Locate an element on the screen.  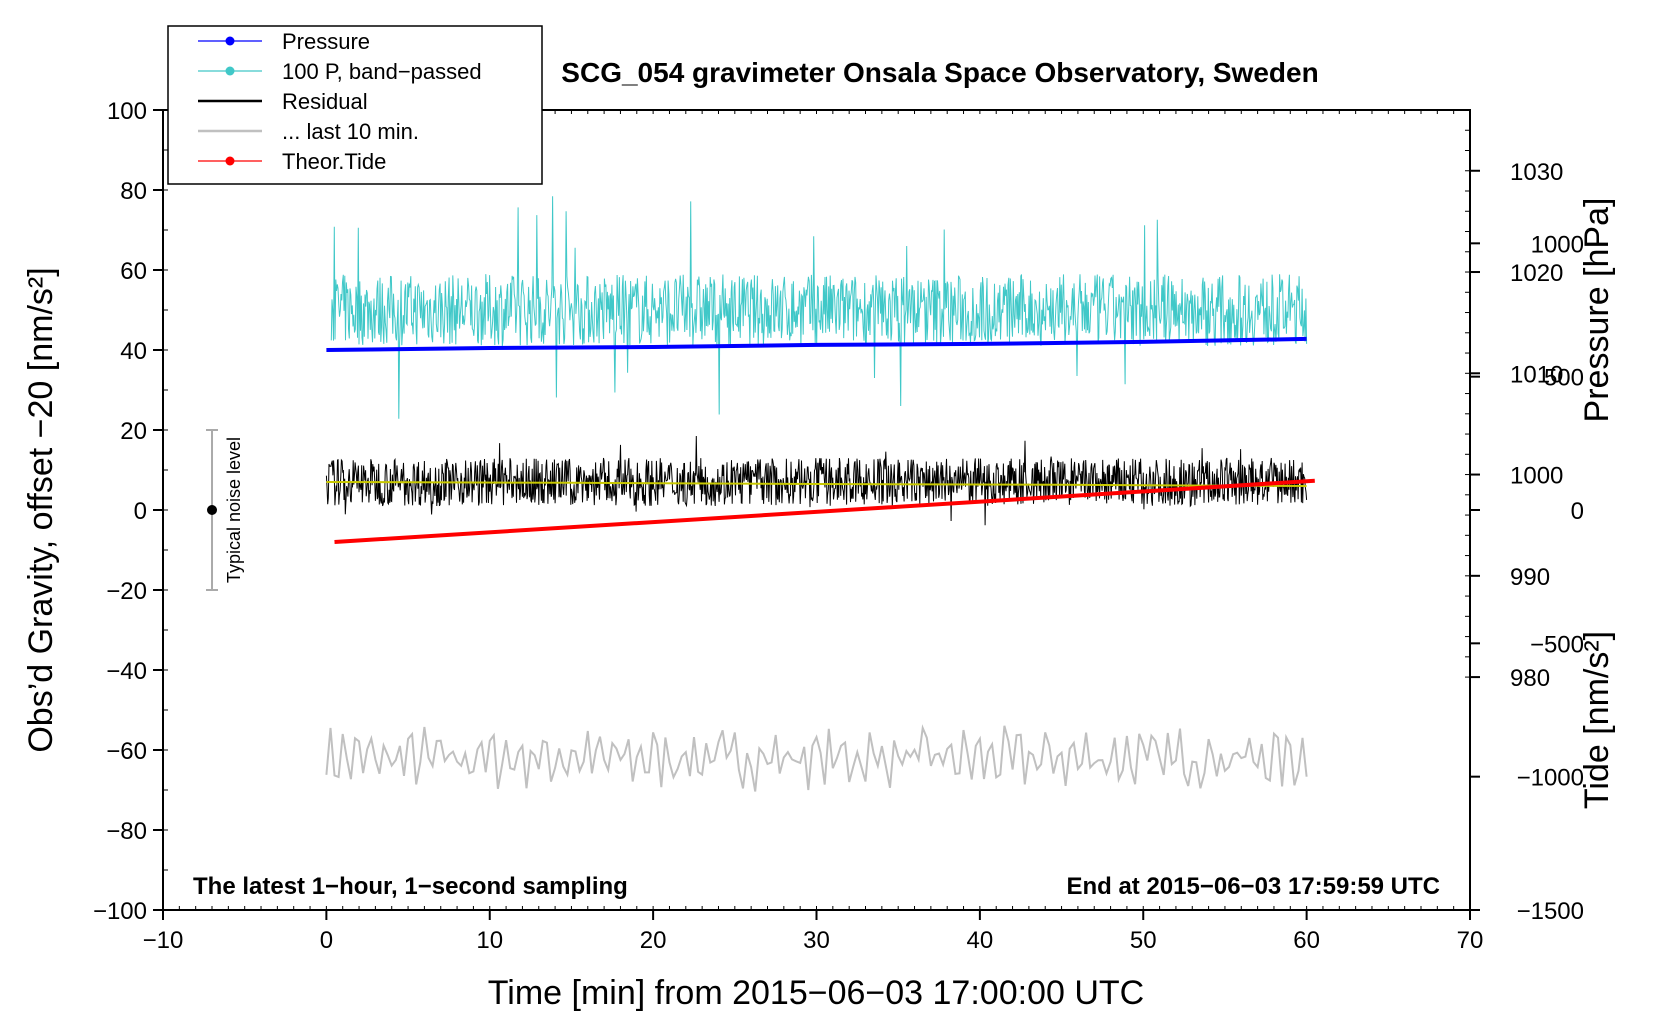
tide-tick-label: 1000 is located at coordinates (1557, 244).